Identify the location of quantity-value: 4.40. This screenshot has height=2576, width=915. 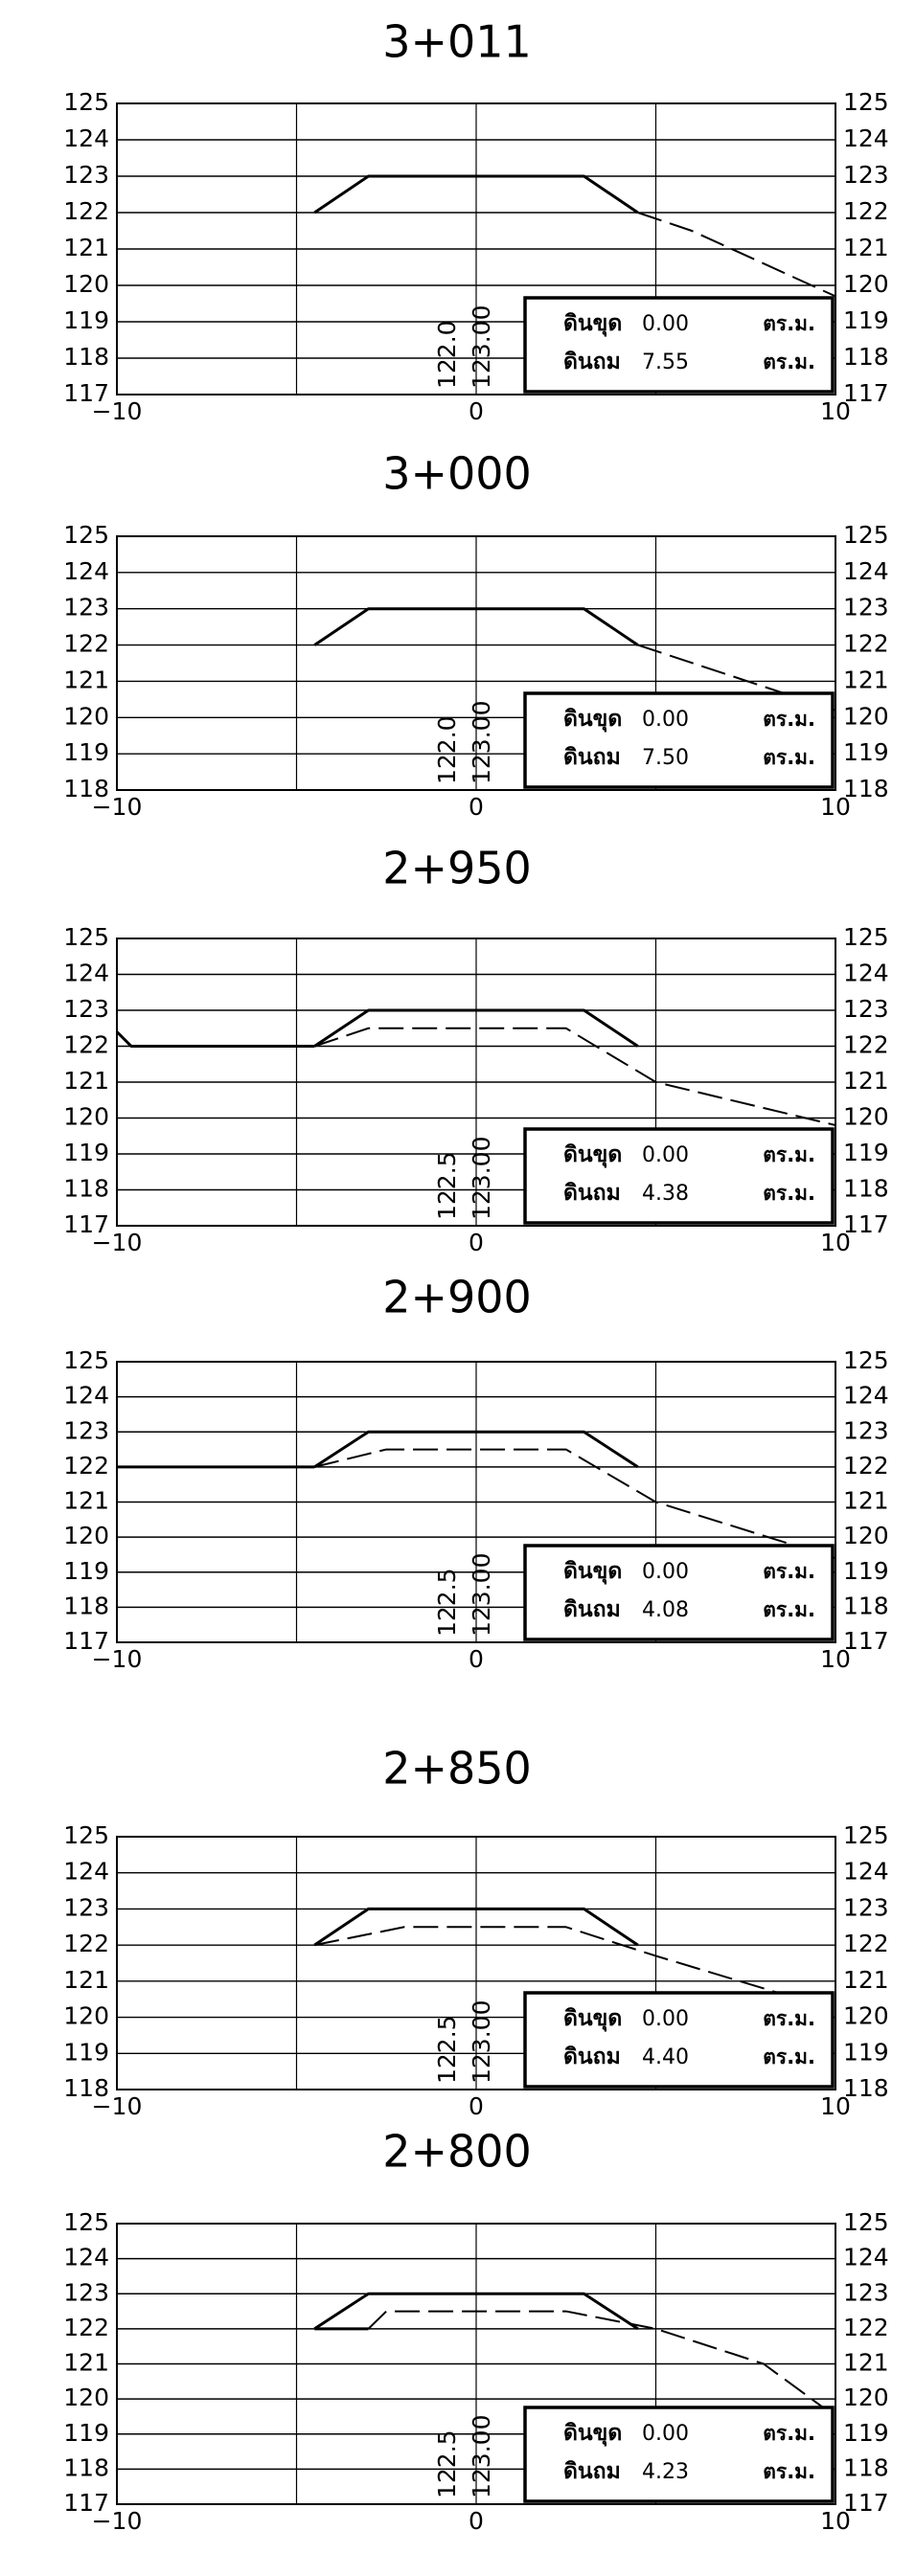
(665, 2057).